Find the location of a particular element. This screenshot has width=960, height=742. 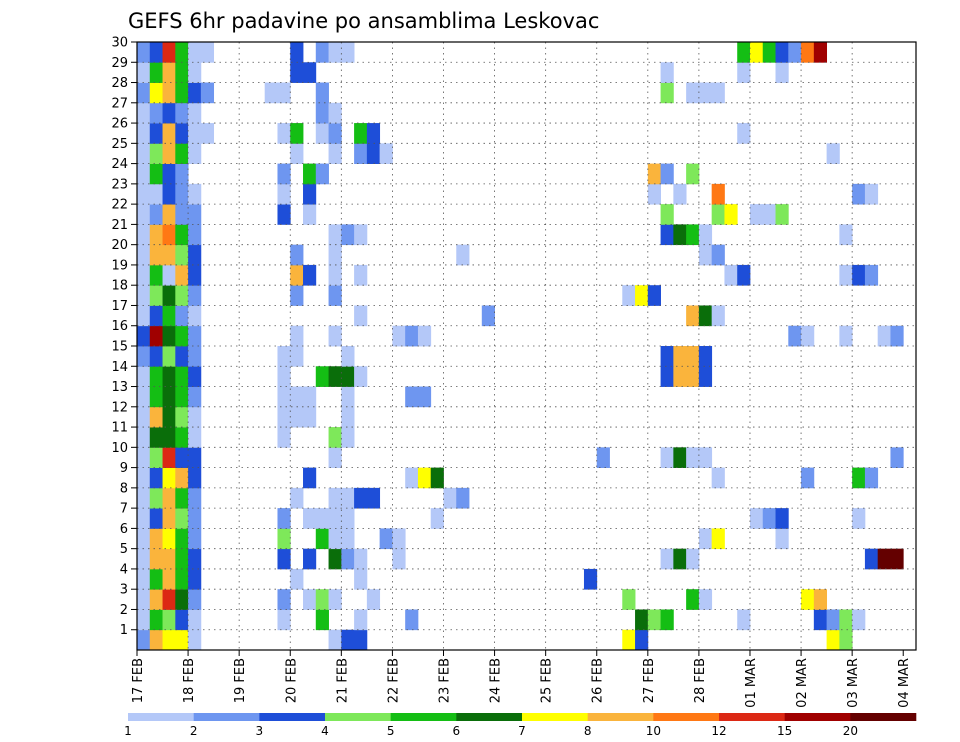

y-tick-label: 14 is located at coordinates (119, 367).